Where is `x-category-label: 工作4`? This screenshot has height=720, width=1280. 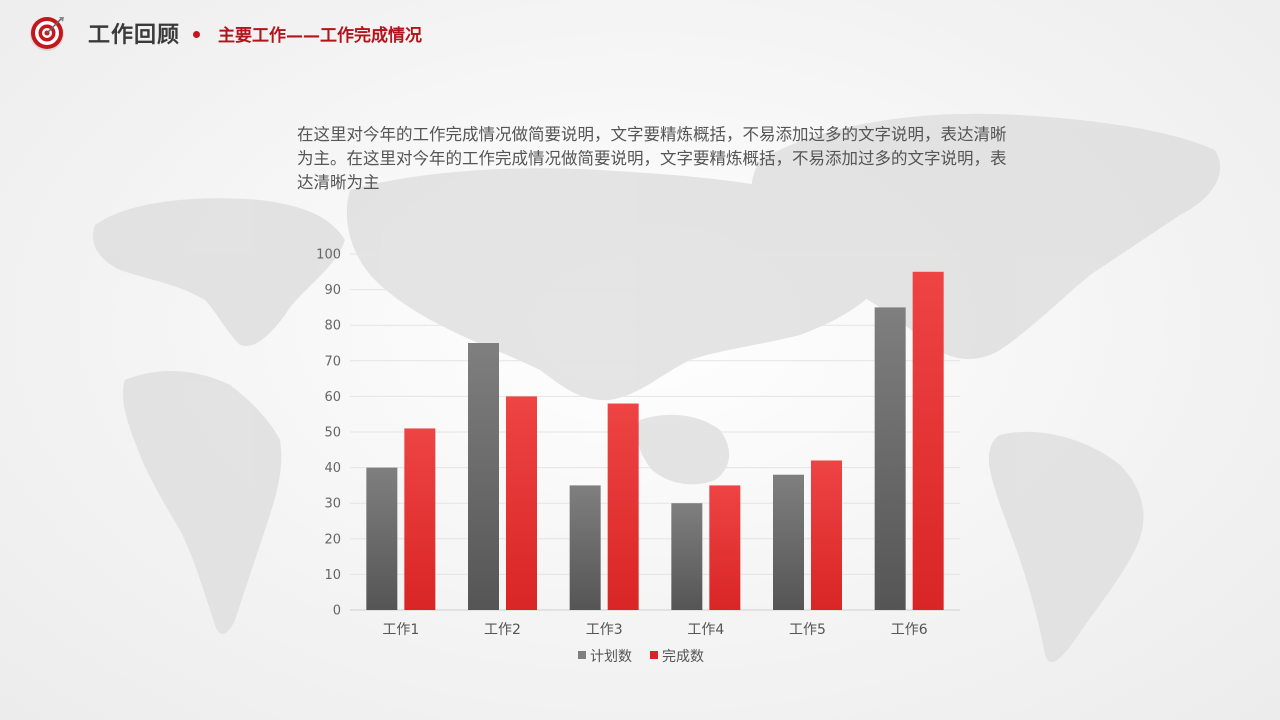 x-category-label: 工作4 is located at coordinates (705, 630).